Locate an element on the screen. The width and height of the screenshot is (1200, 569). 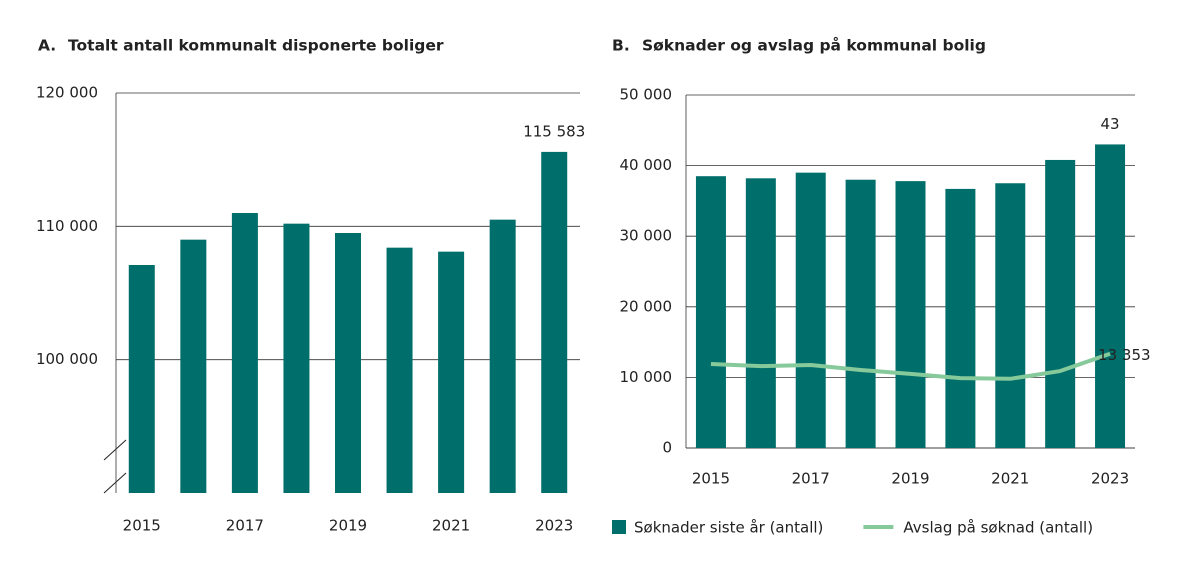
value-label: 43 is located at coordinates (1110, 124).